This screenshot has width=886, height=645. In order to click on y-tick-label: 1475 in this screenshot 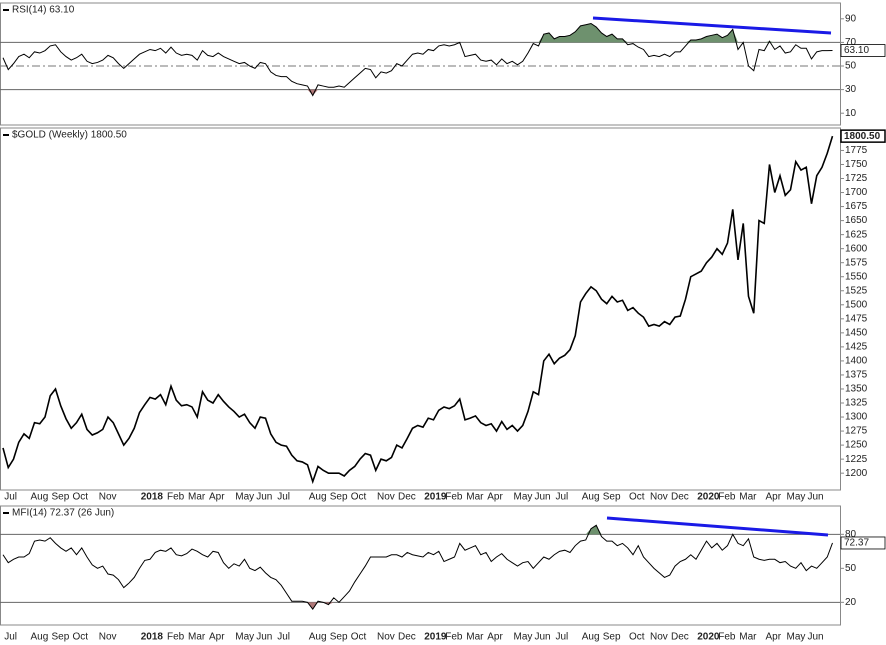, I will do `click(856, 318)`.